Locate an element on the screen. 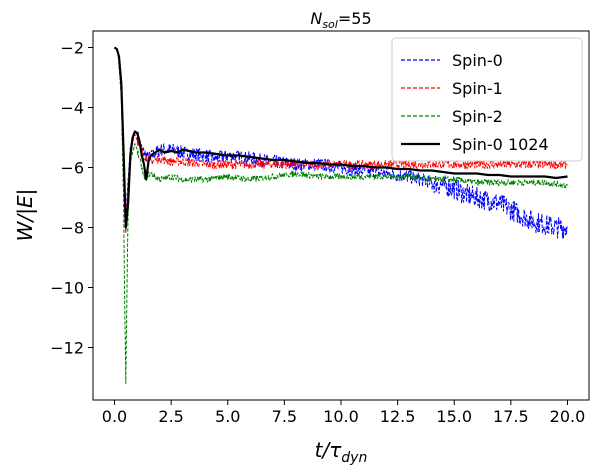 This screenshot has width=599, height=475. x-tick-label: 15.0 is located at coordinates (454, 416).